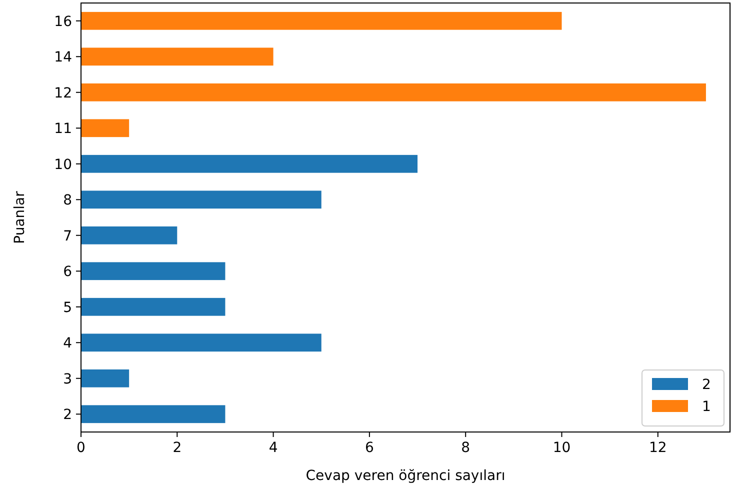  Describe the element at coordinates (177, 448) in the screenshot. I see `x-tick-label: 2` at that location.